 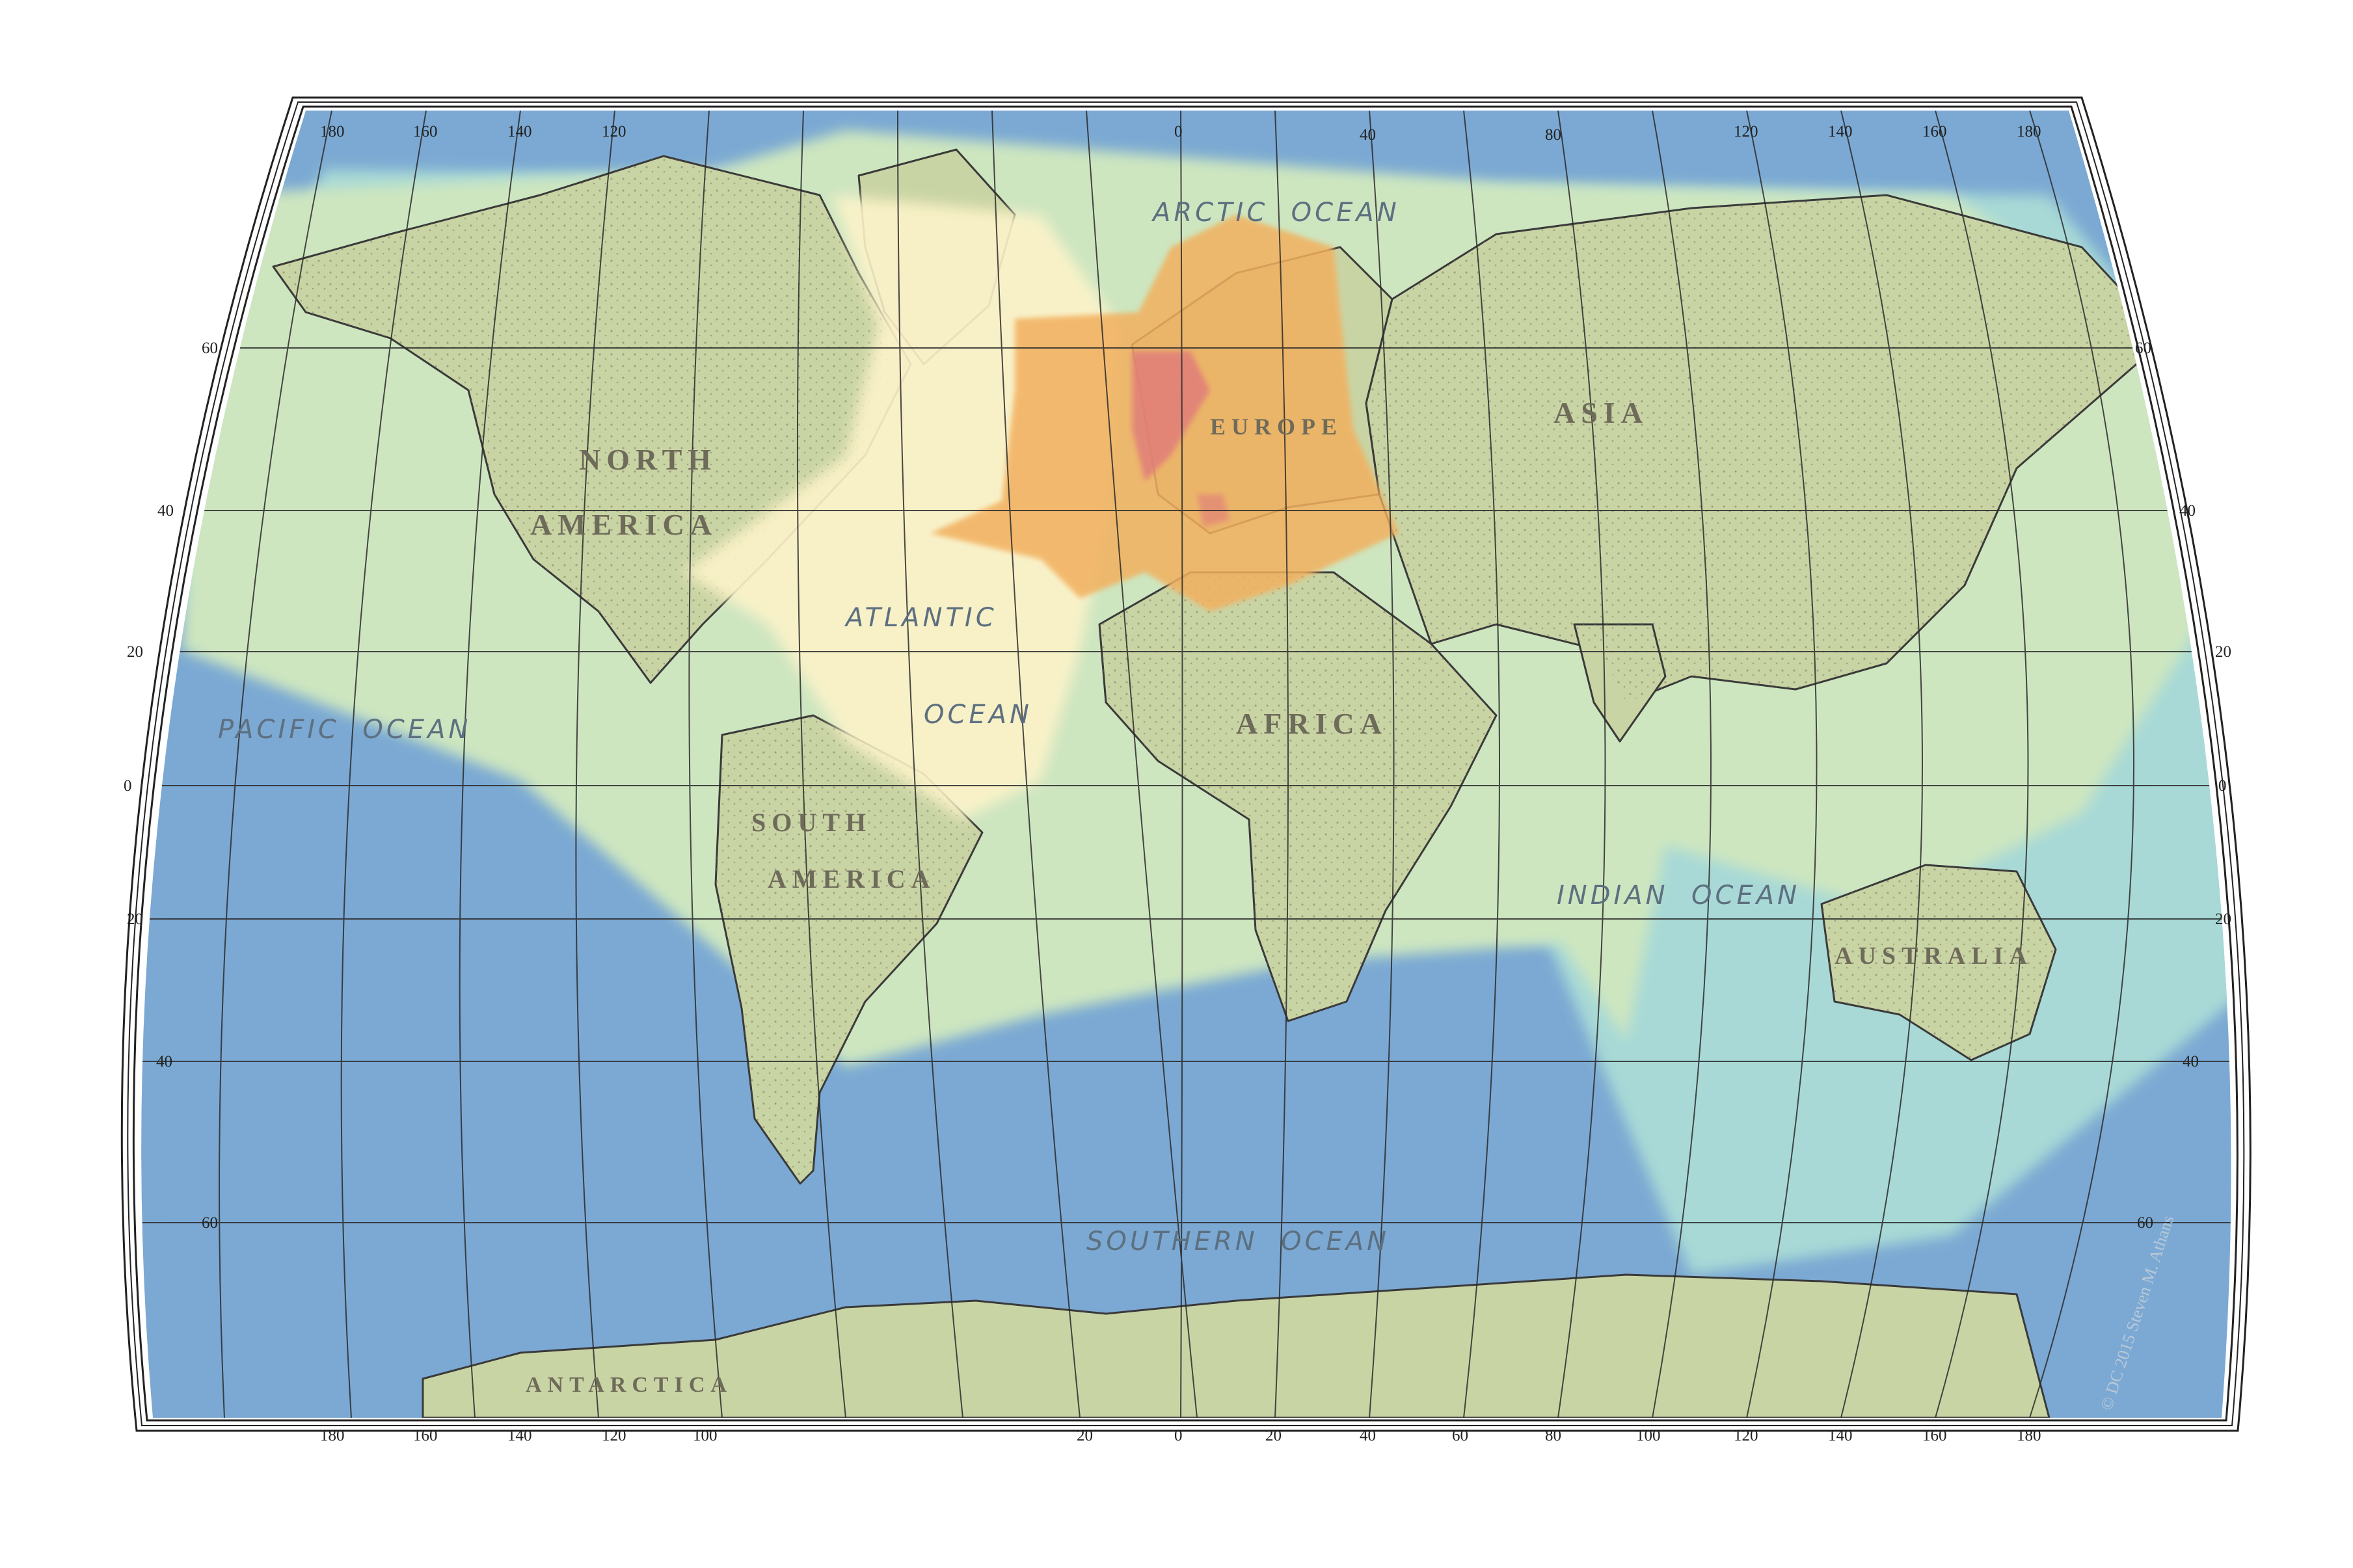 What do you see at coordinates (2223, 652) in the screenshot?
I see `lat-right-20n: 20` at bounding box center [2223, 652].